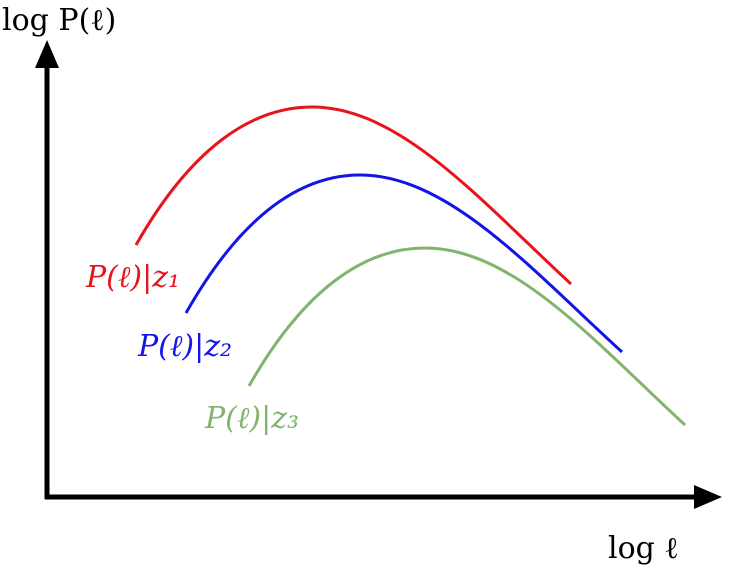 The width and height of the screenshot is (747, 570). Describe the element at coordinates (251, 418) in the screenshot. I see `curve-label: P(ℓ)|z₃` at that location.